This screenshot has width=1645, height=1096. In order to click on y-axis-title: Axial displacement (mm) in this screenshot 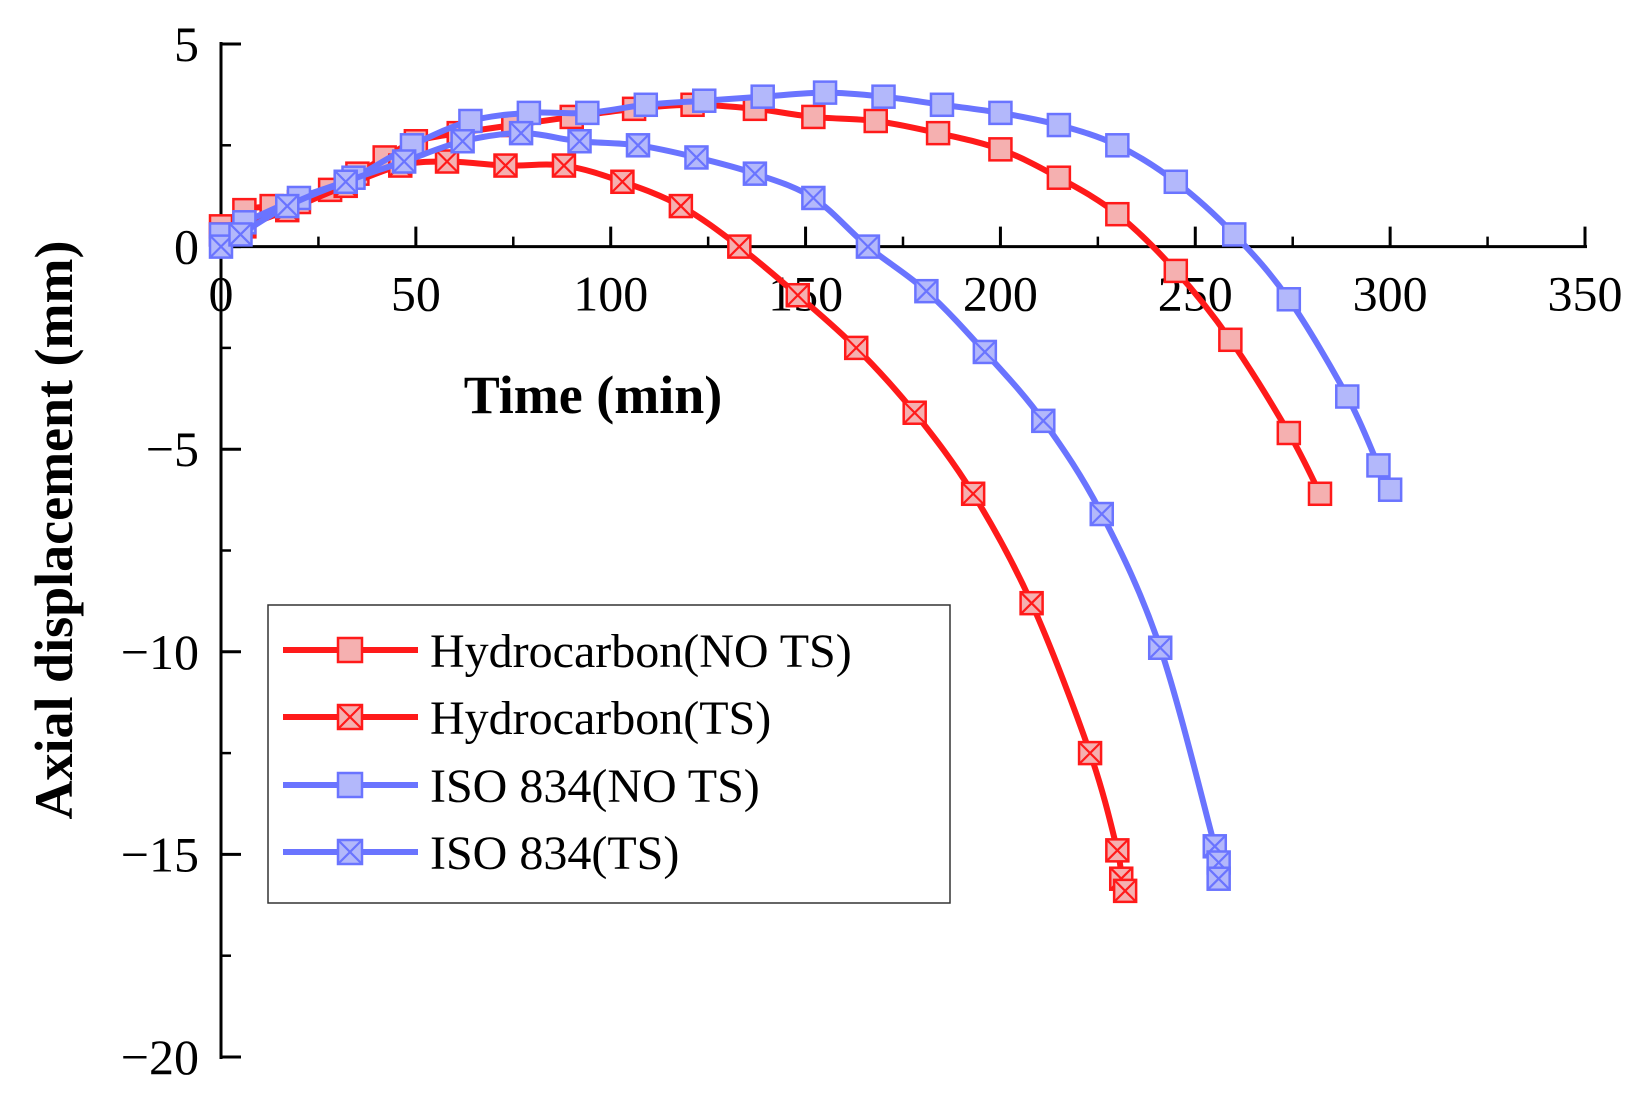, I will do `click(54, 530)`.